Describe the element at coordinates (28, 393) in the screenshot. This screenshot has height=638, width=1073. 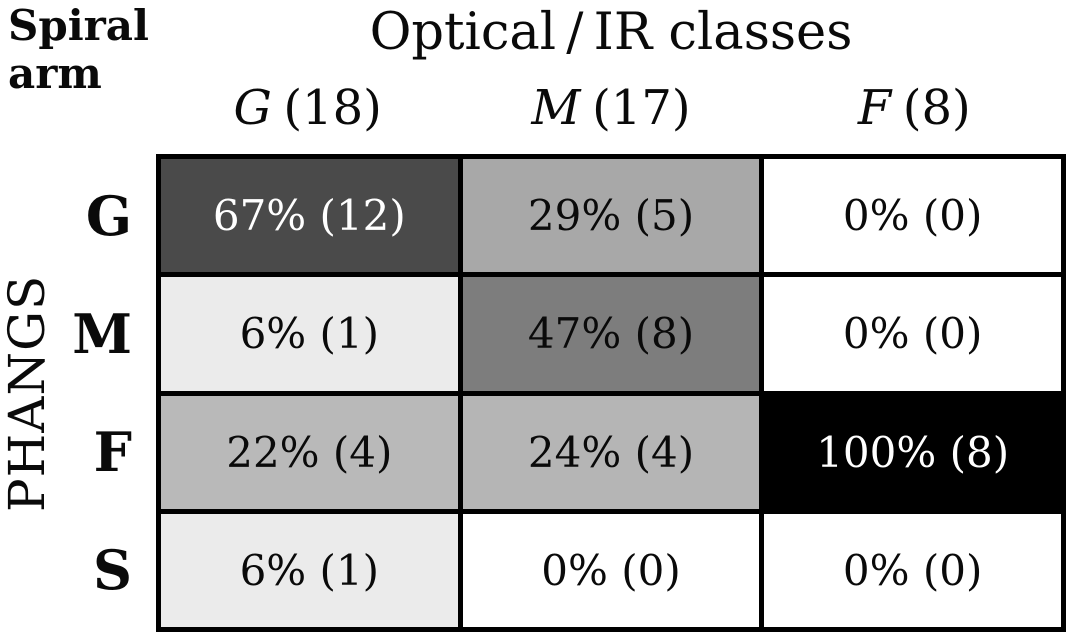
I see `row-axis-title: PHANGS` at that location.